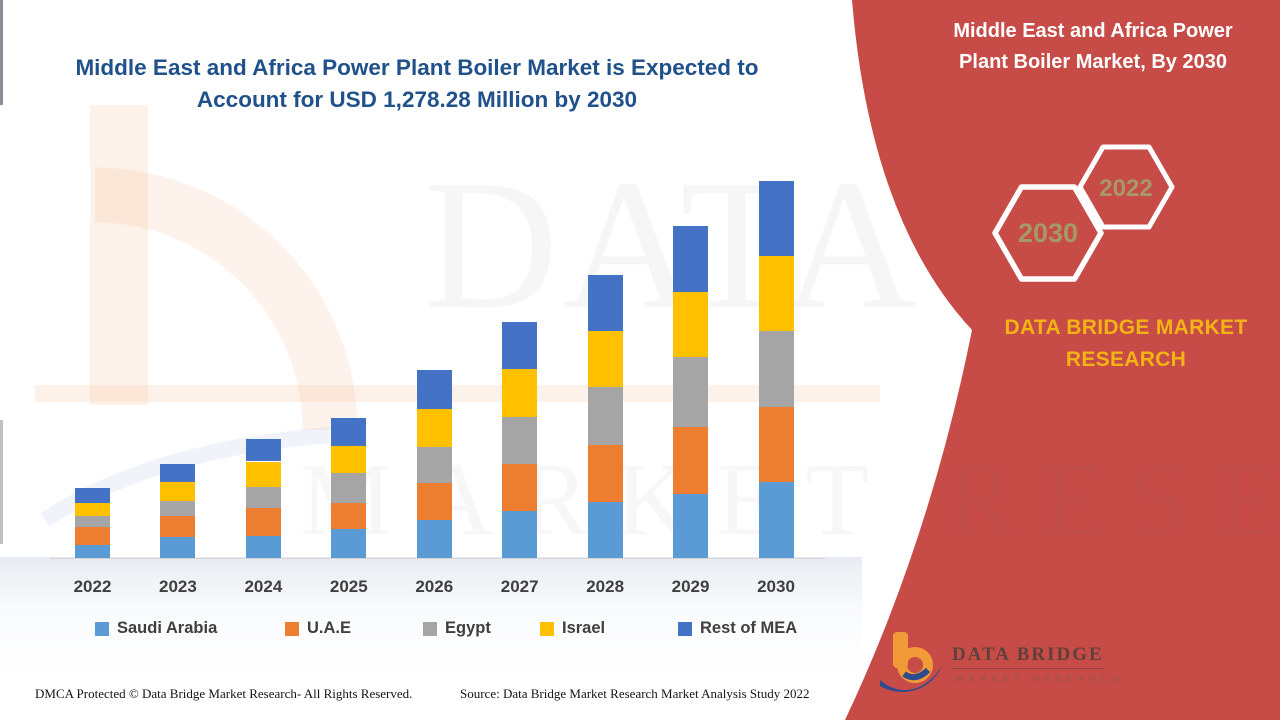  What do you see at coordinates (92, 551) in the screenshot?
I see `bar-segment-2022-saudi-arabia` at bounding box center [92, 551].